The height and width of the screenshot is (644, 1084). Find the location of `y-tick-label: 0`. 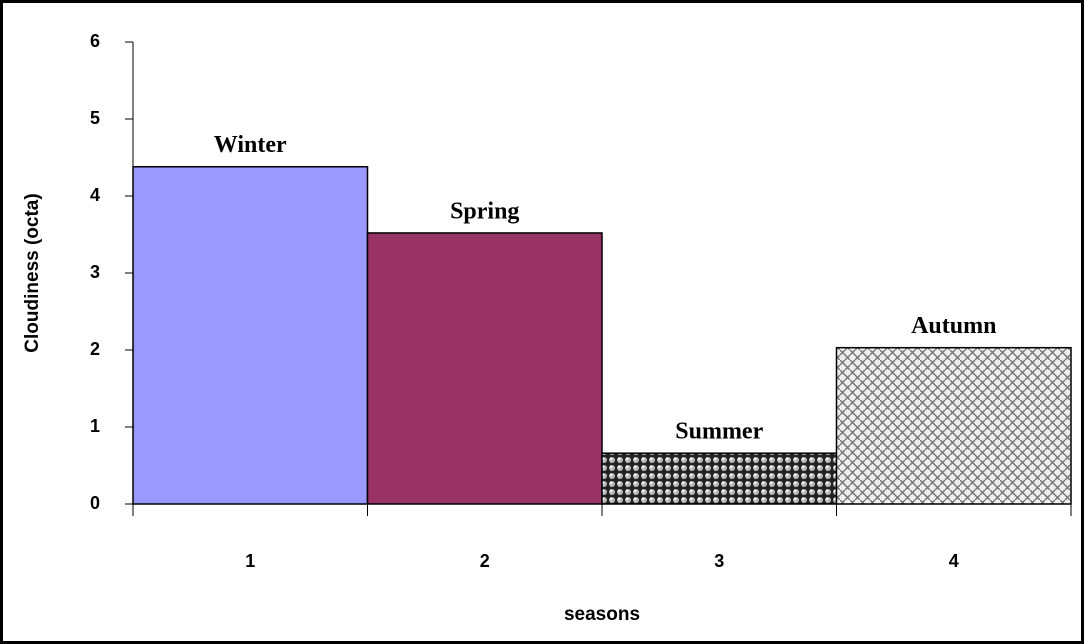

y-tick-label: 0 is located at coordinates (95, 503).